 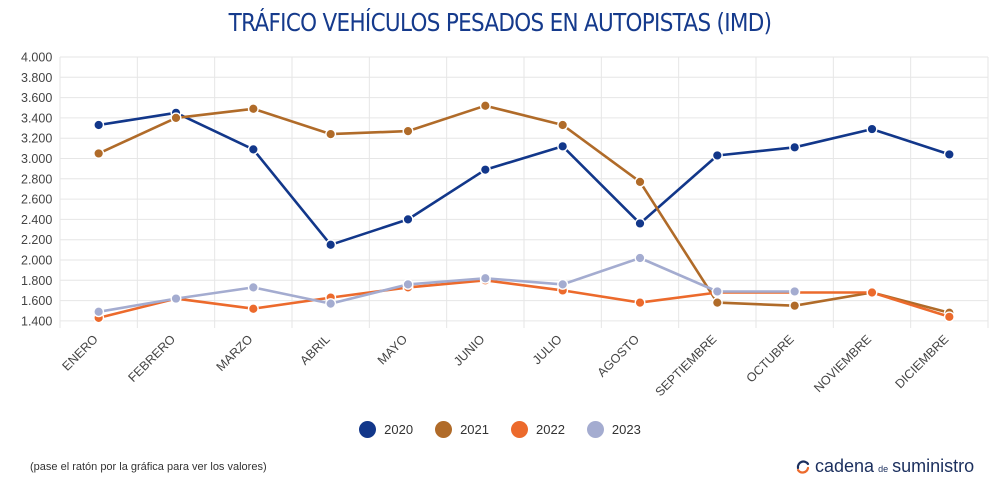 What do you see at coordinates (770, 358) in the screenshot?
I see `x-tick-label: OCTUBRE` at bounding box center [770, 358].